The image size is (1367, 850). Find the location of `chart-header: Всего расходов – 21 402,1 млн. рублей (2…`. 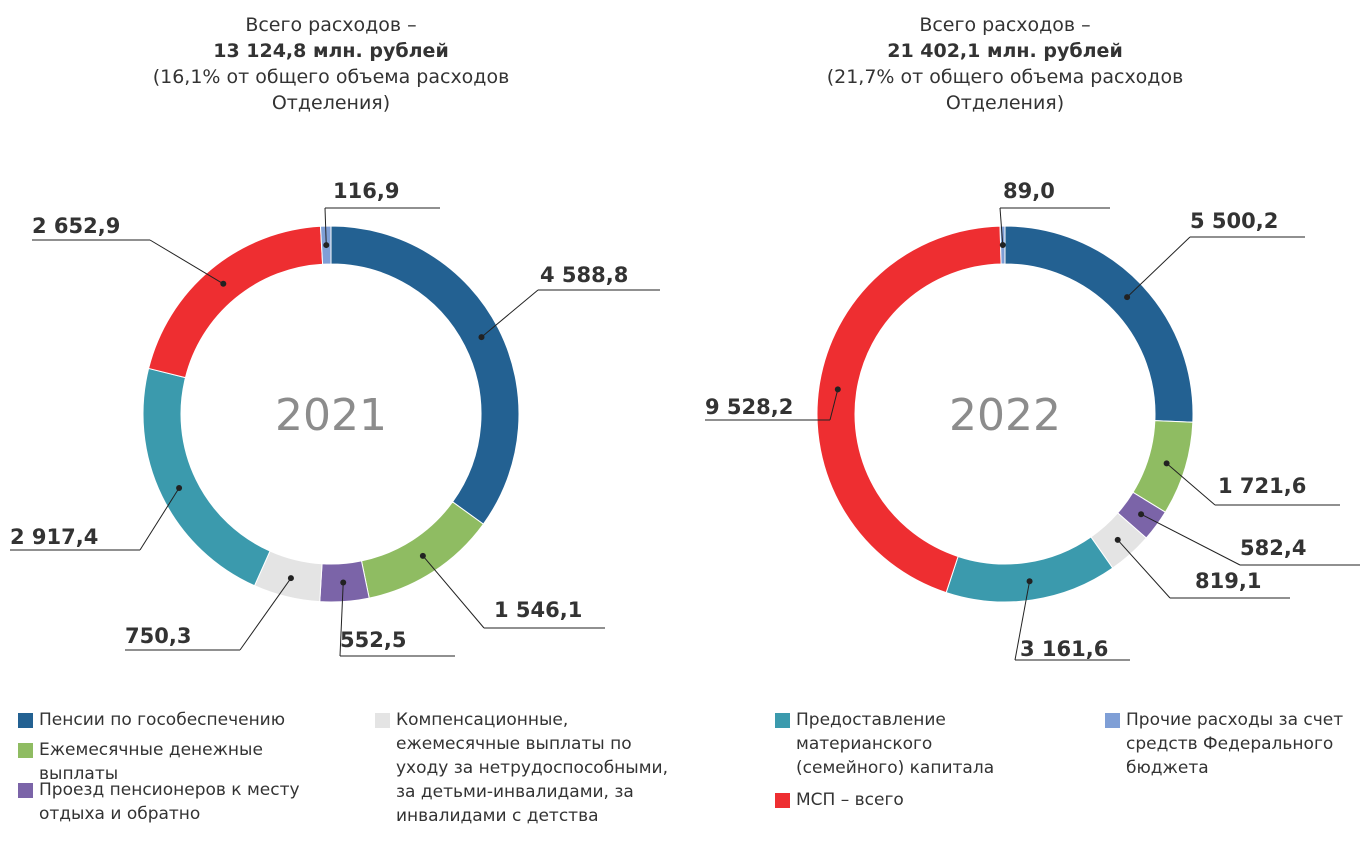

chart-header: Всего расходов – 21 402,1 млн. рублей (2… is located at coordinates (1005, 64).